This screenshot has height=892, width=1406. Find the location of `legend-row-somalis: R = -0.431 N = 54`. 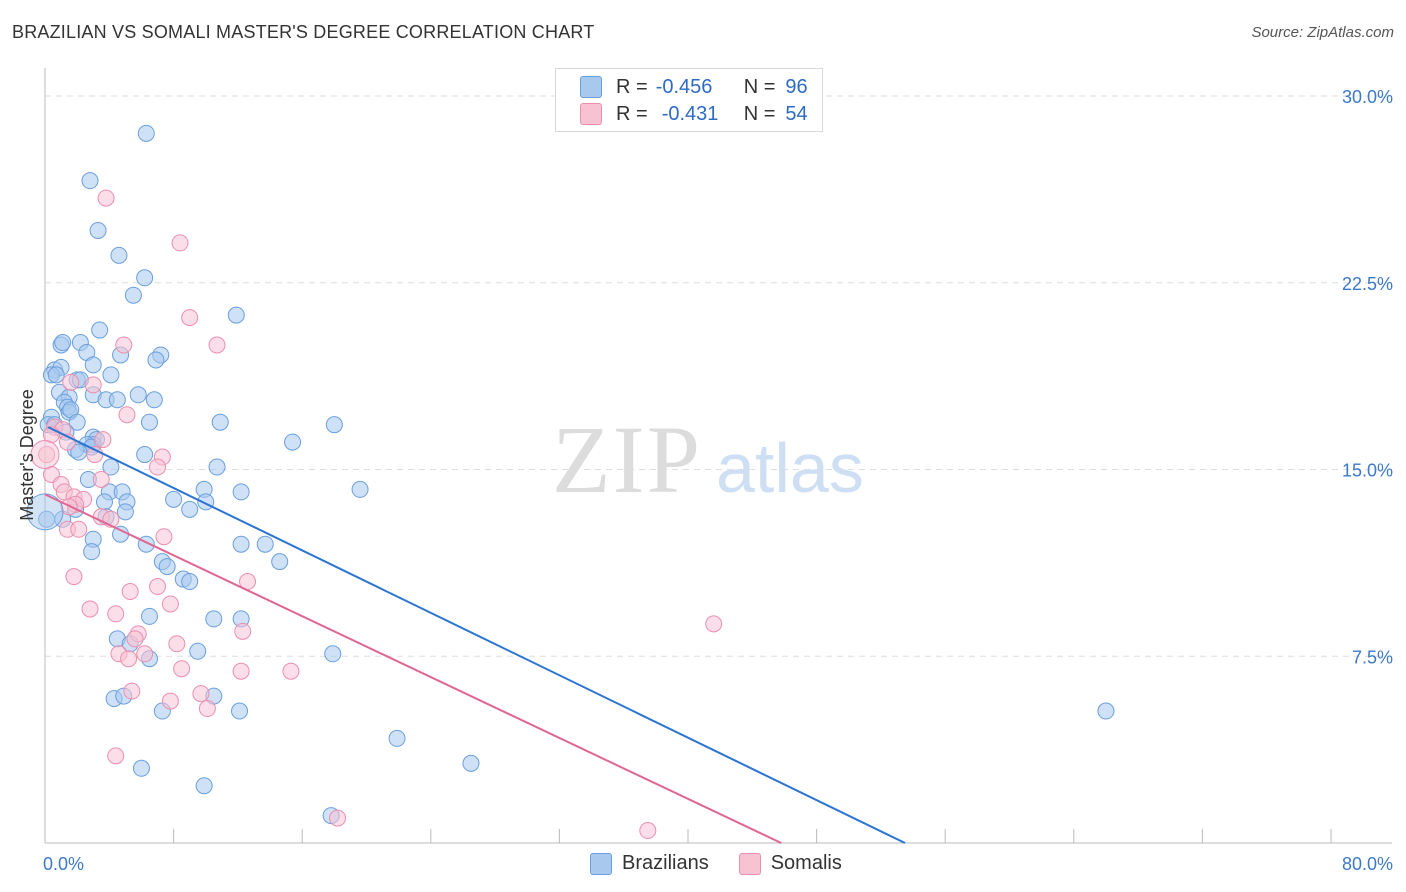

legend-row-somalis: R = -0.431 N = 54 is located at coordinates (694, 114).